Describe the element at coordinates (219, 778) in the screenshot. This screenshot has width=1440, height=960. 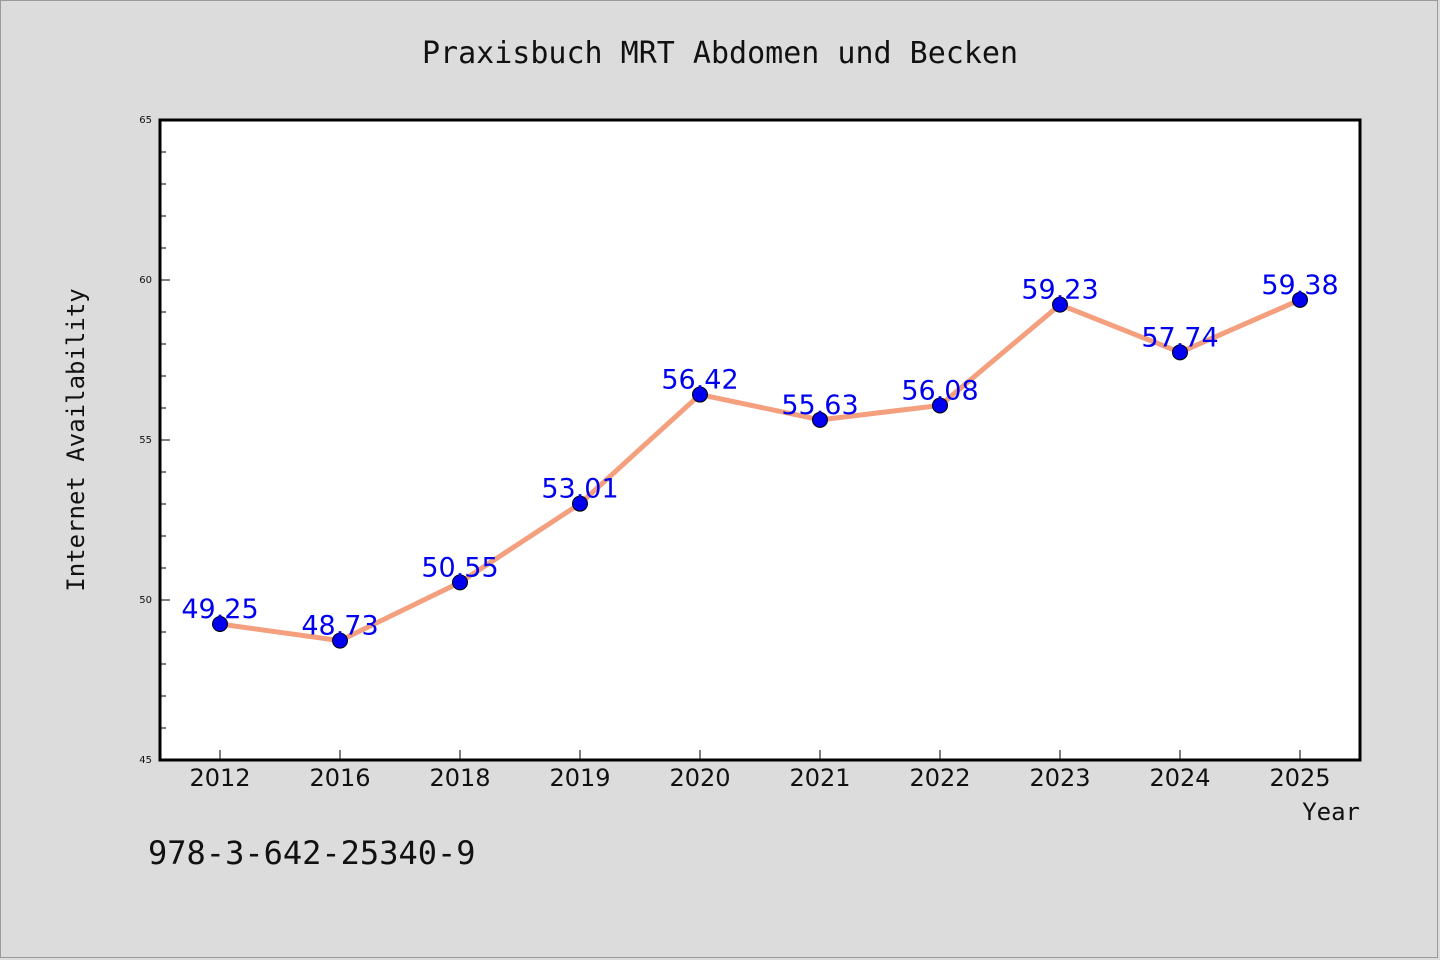
I see `x-tick-label: 2012` at that location.